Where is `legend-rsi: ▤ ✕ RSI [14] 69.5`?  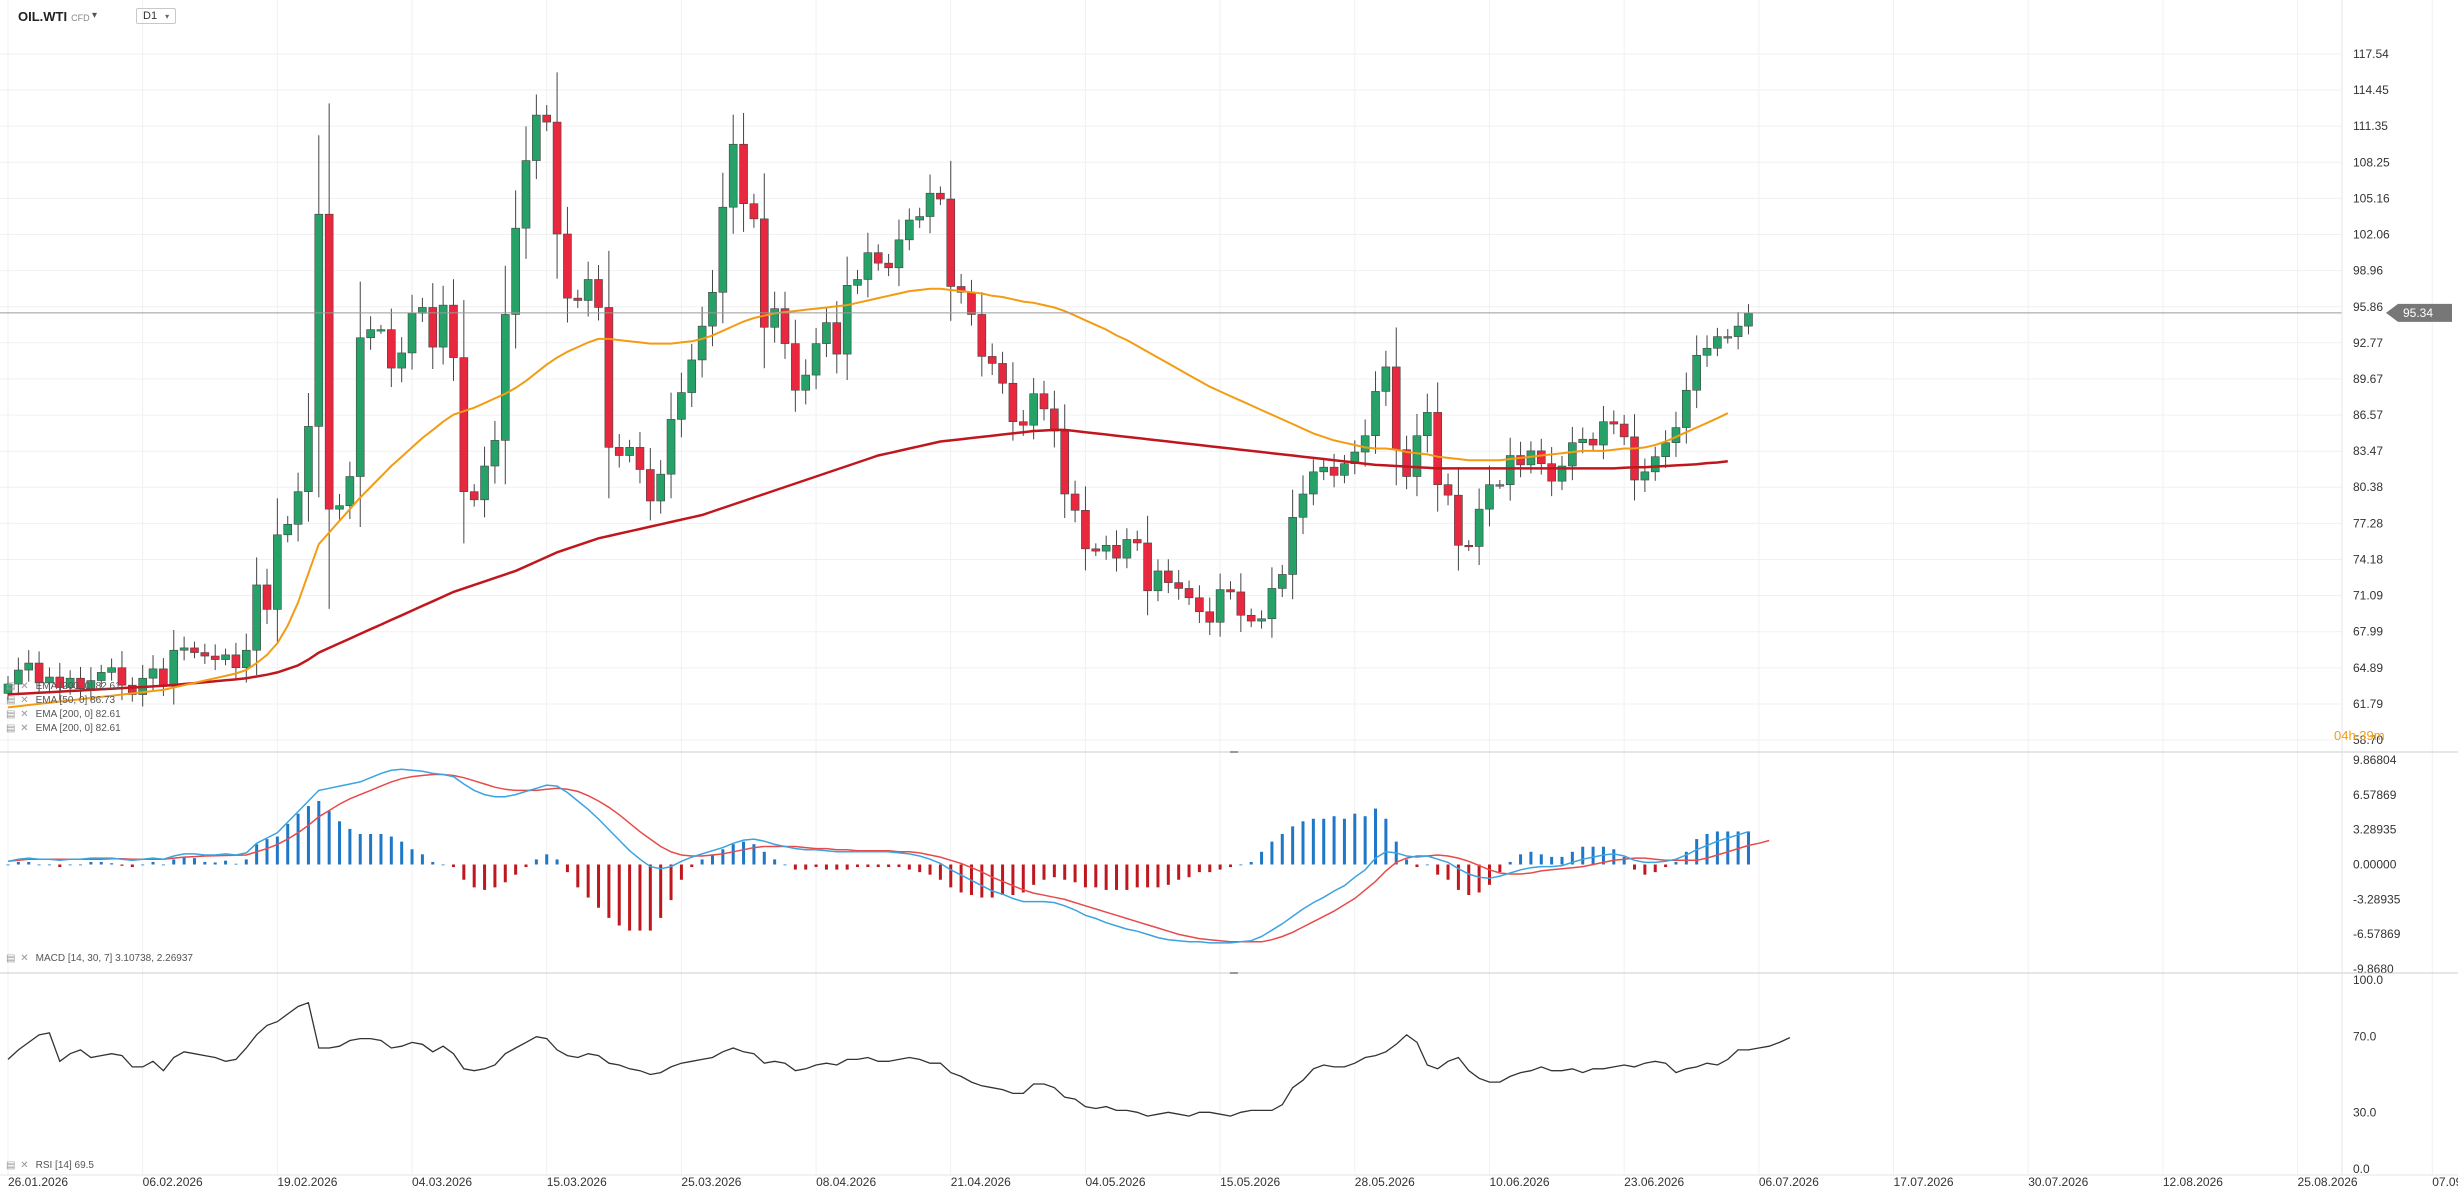 legend-rsi: ▤ ✕ RSI [14] 69.5 is located at coordinates (50, 1166).